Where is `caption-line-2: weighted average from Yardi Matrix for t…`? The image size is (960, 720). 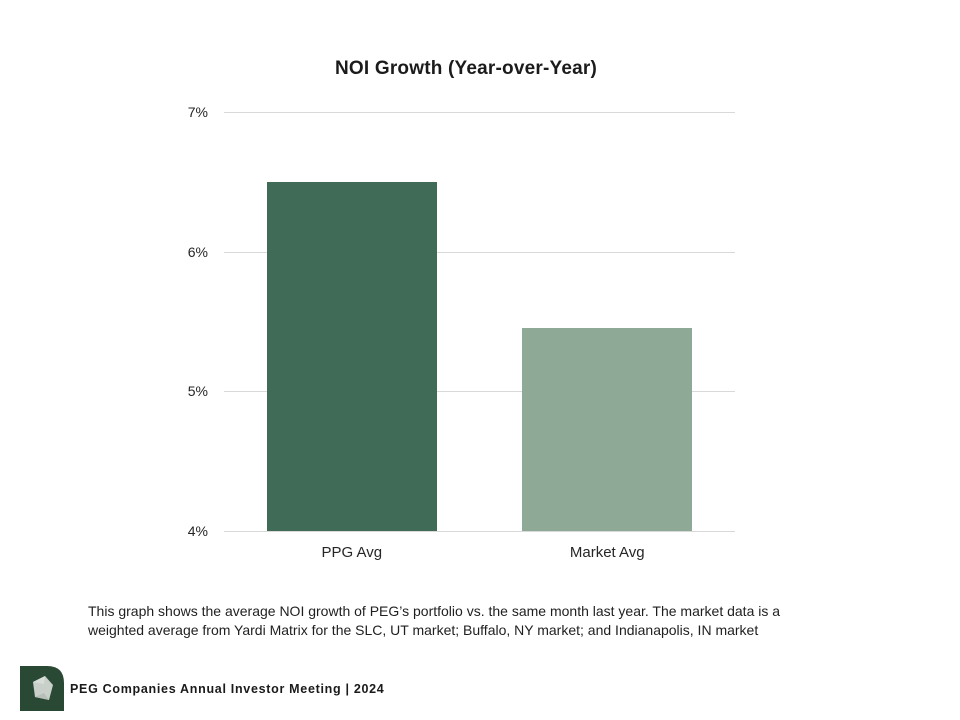
caption-line-2: weighted average from Yardi Matrix for t… is located at coordinates (423, 630).